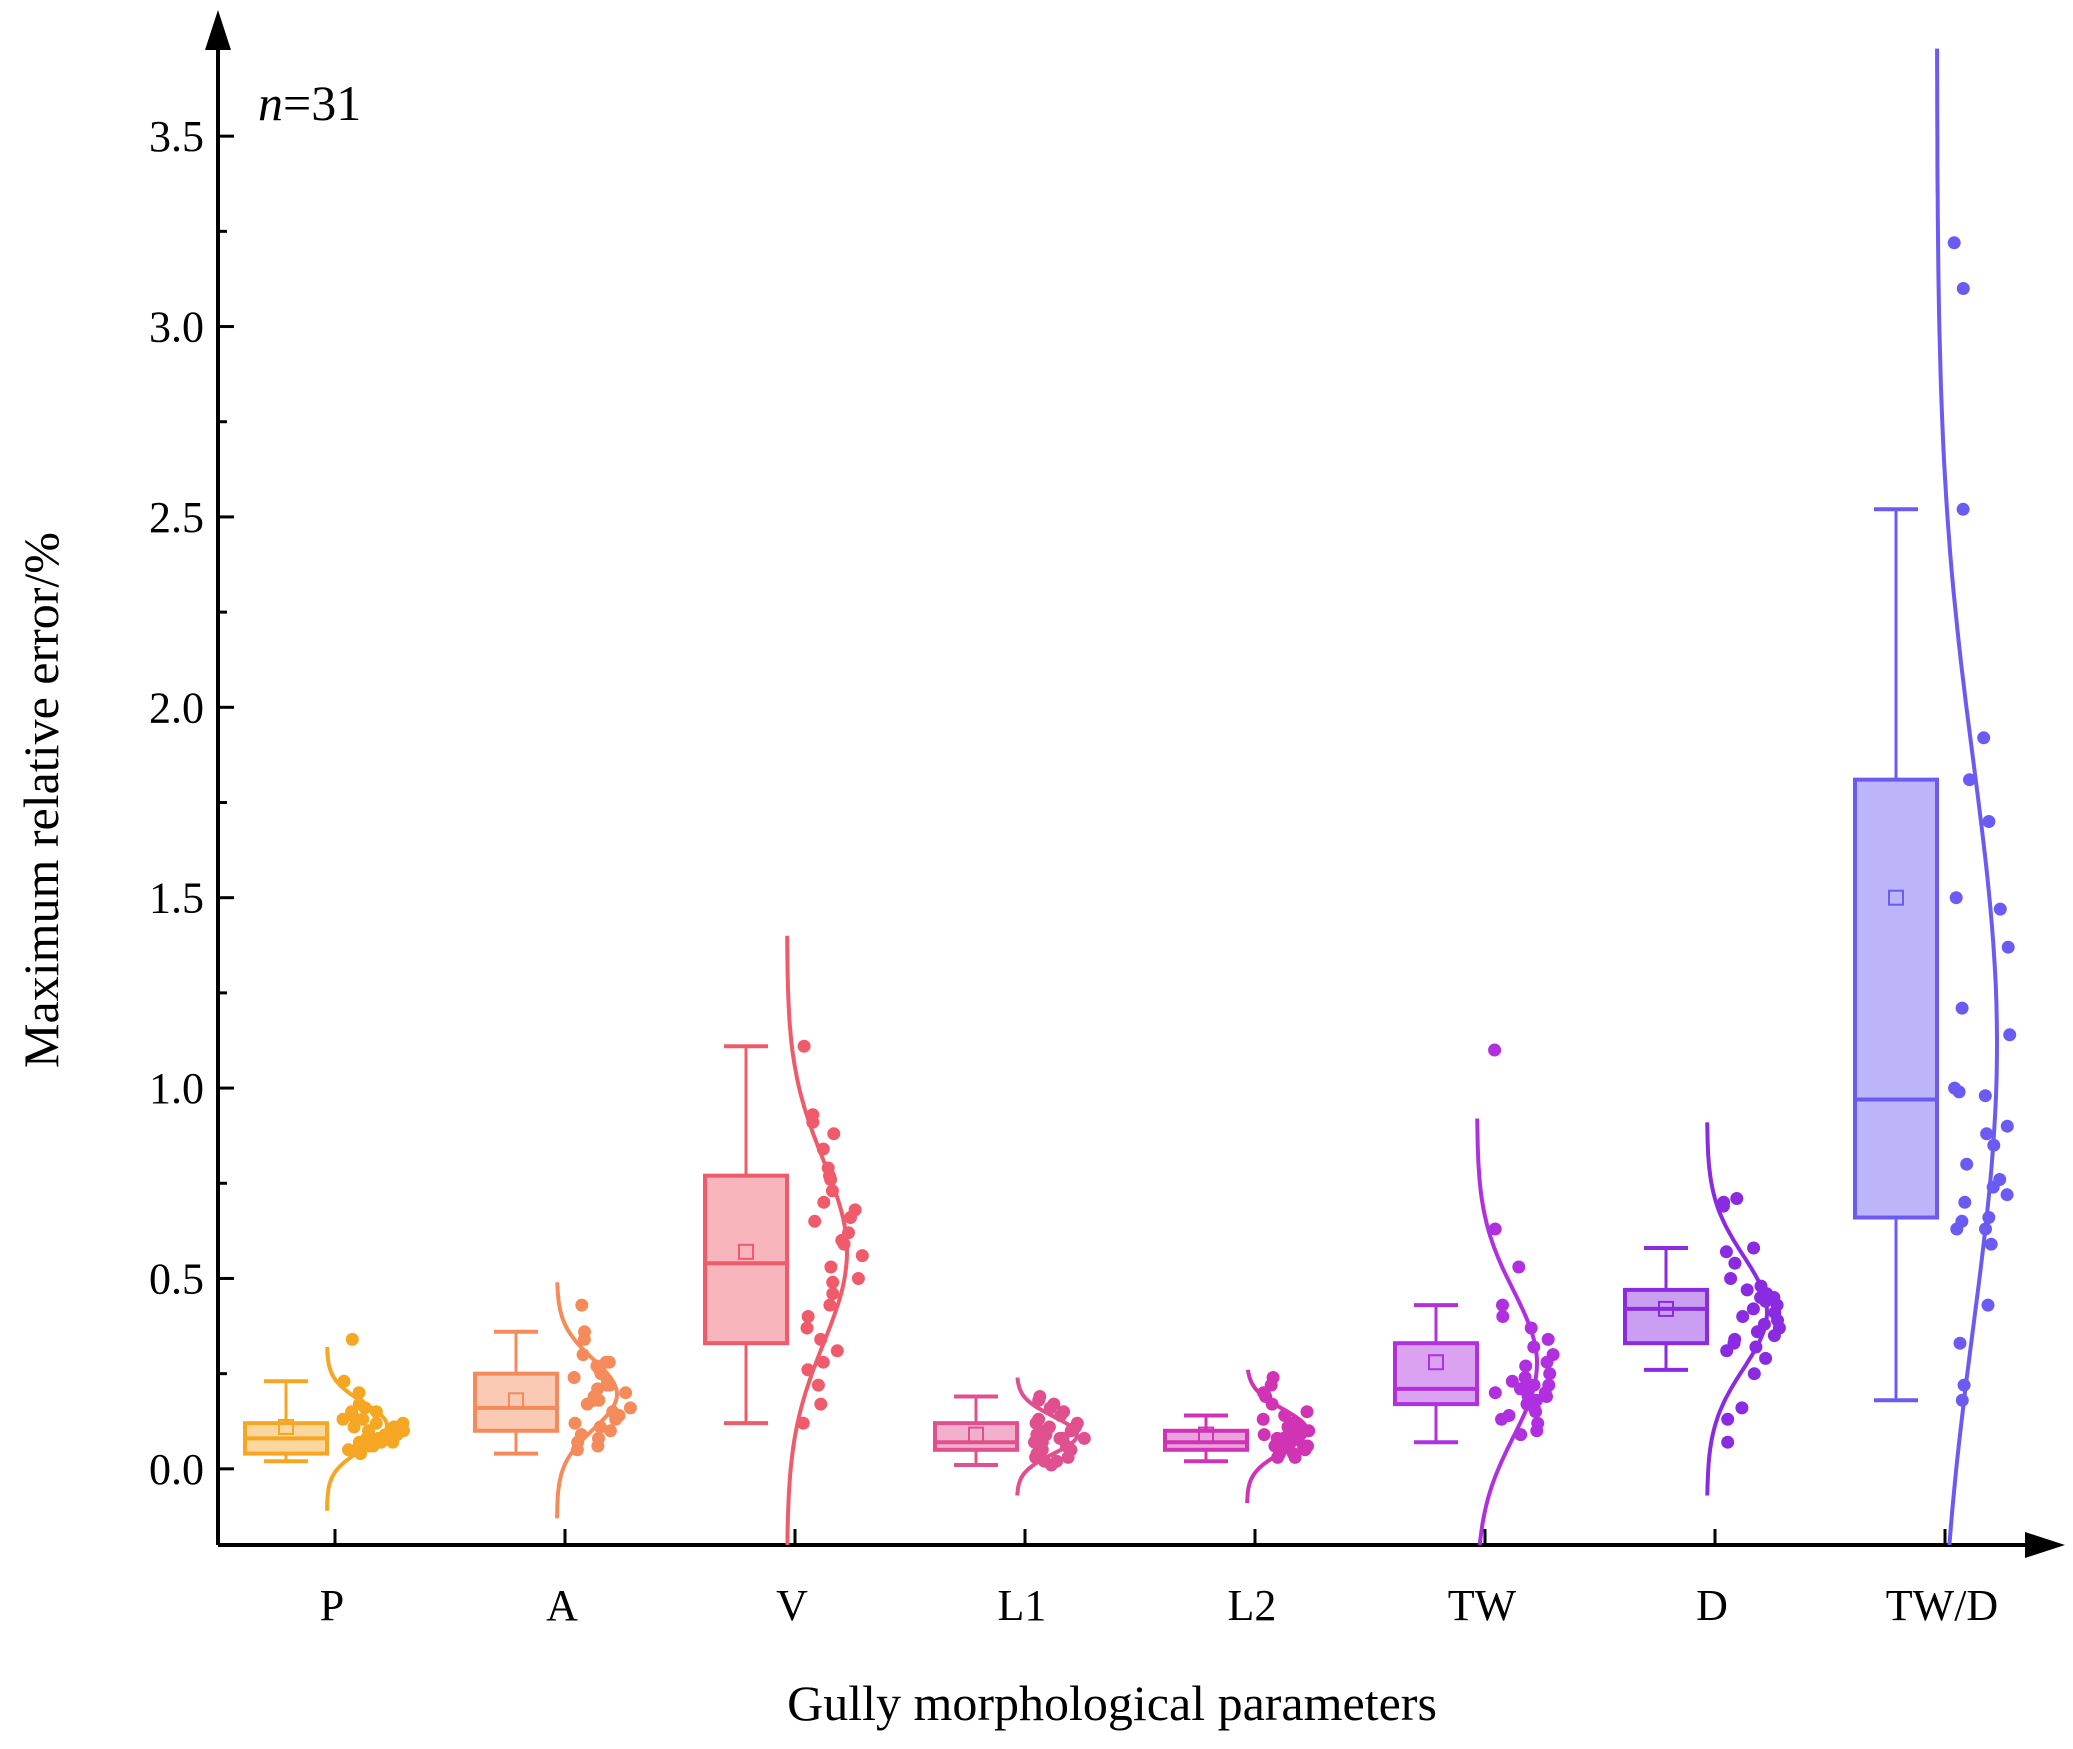  I want to click on distribution-curve, so click(1047, 1436).